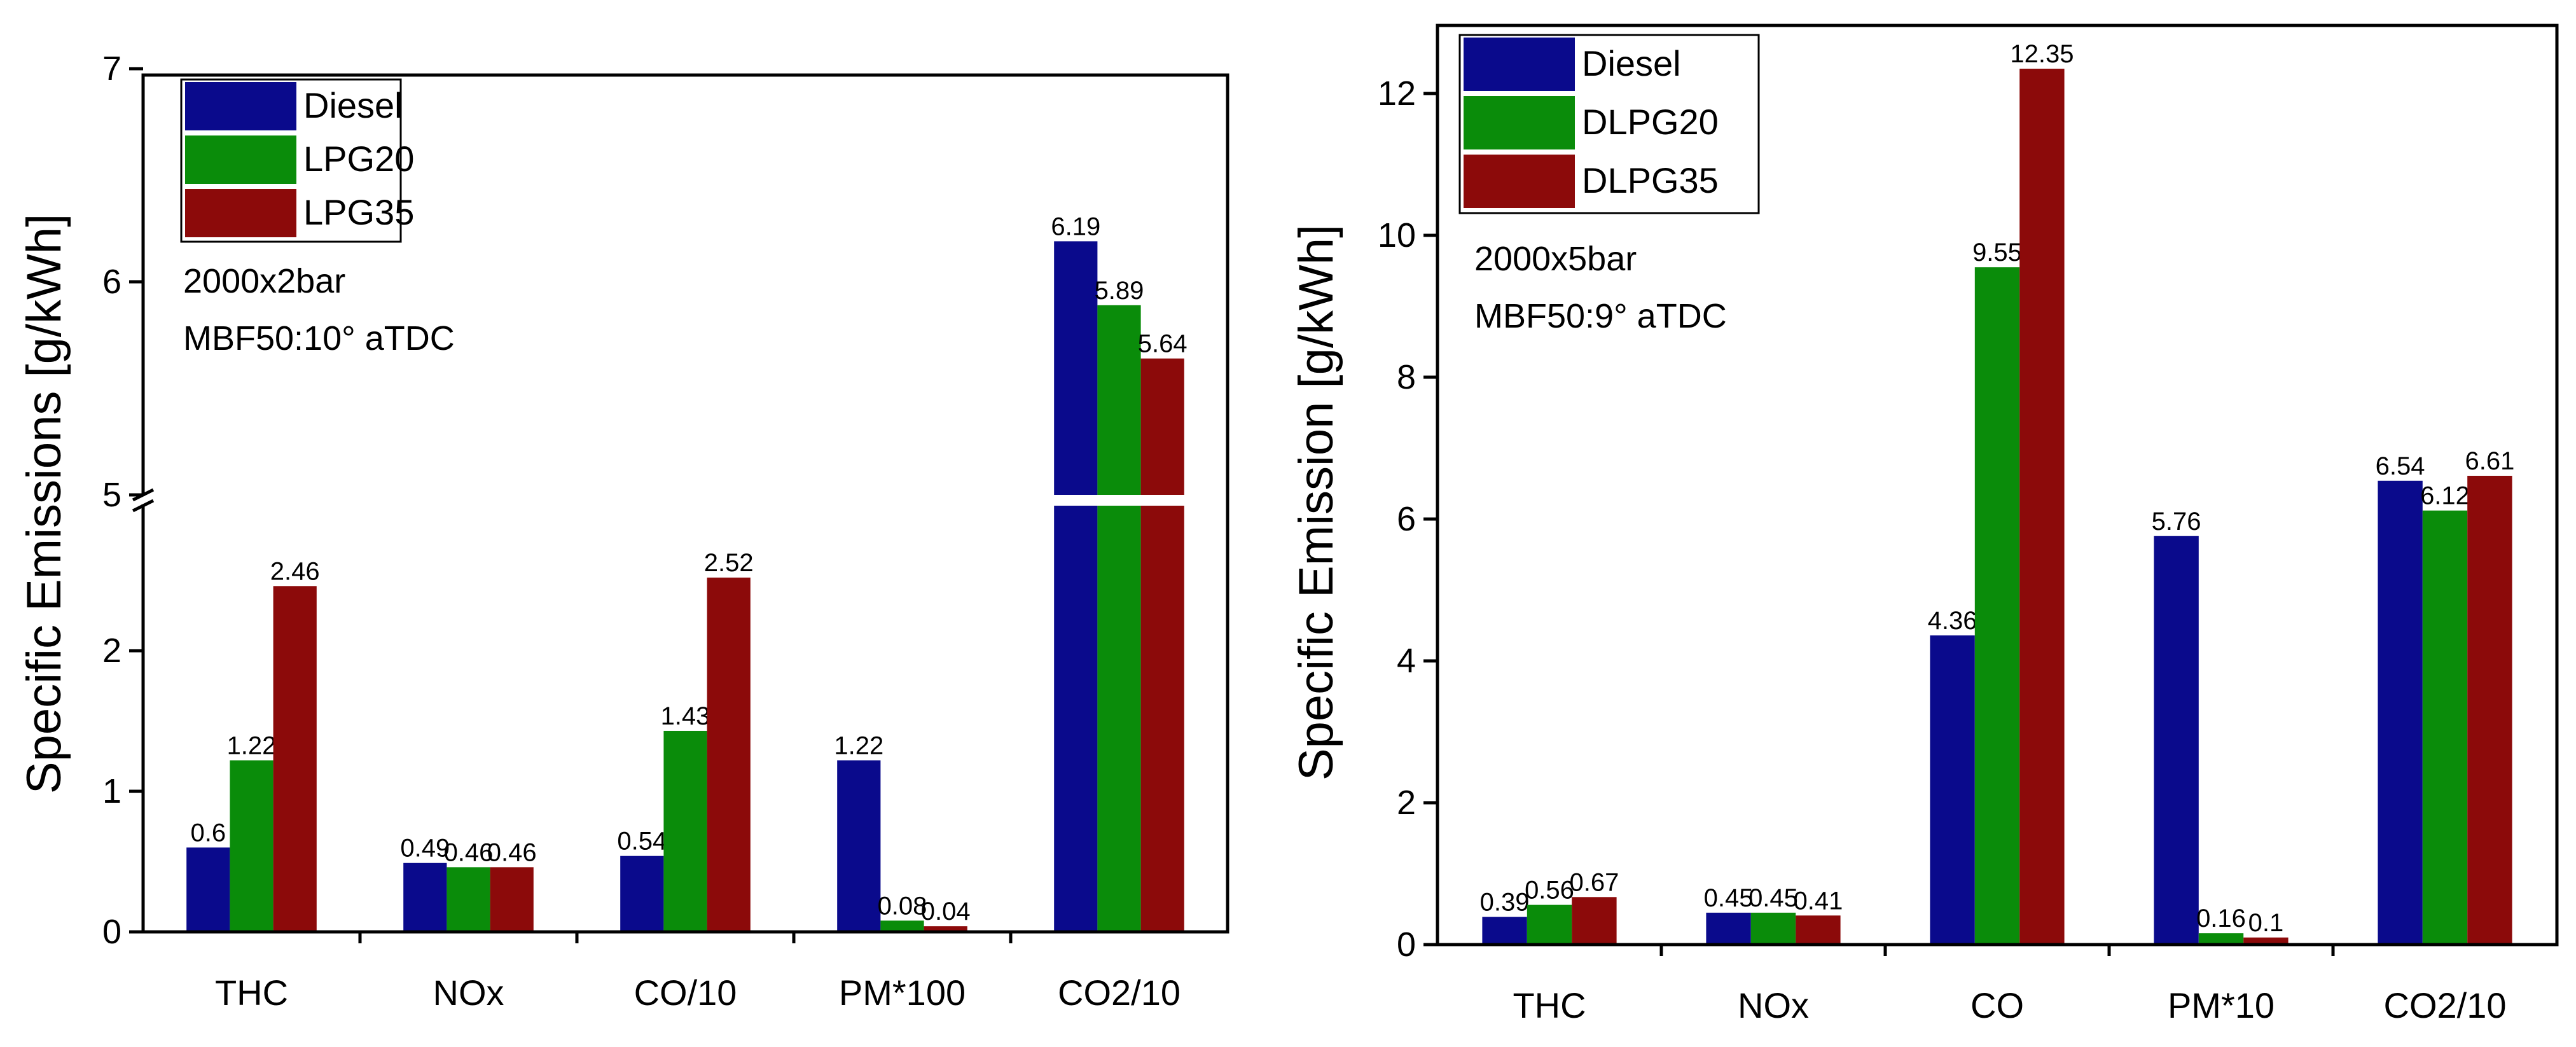 This screenshot has width=2576, height=1047. I want to click on data-label: 0.54, so click(642, 842).